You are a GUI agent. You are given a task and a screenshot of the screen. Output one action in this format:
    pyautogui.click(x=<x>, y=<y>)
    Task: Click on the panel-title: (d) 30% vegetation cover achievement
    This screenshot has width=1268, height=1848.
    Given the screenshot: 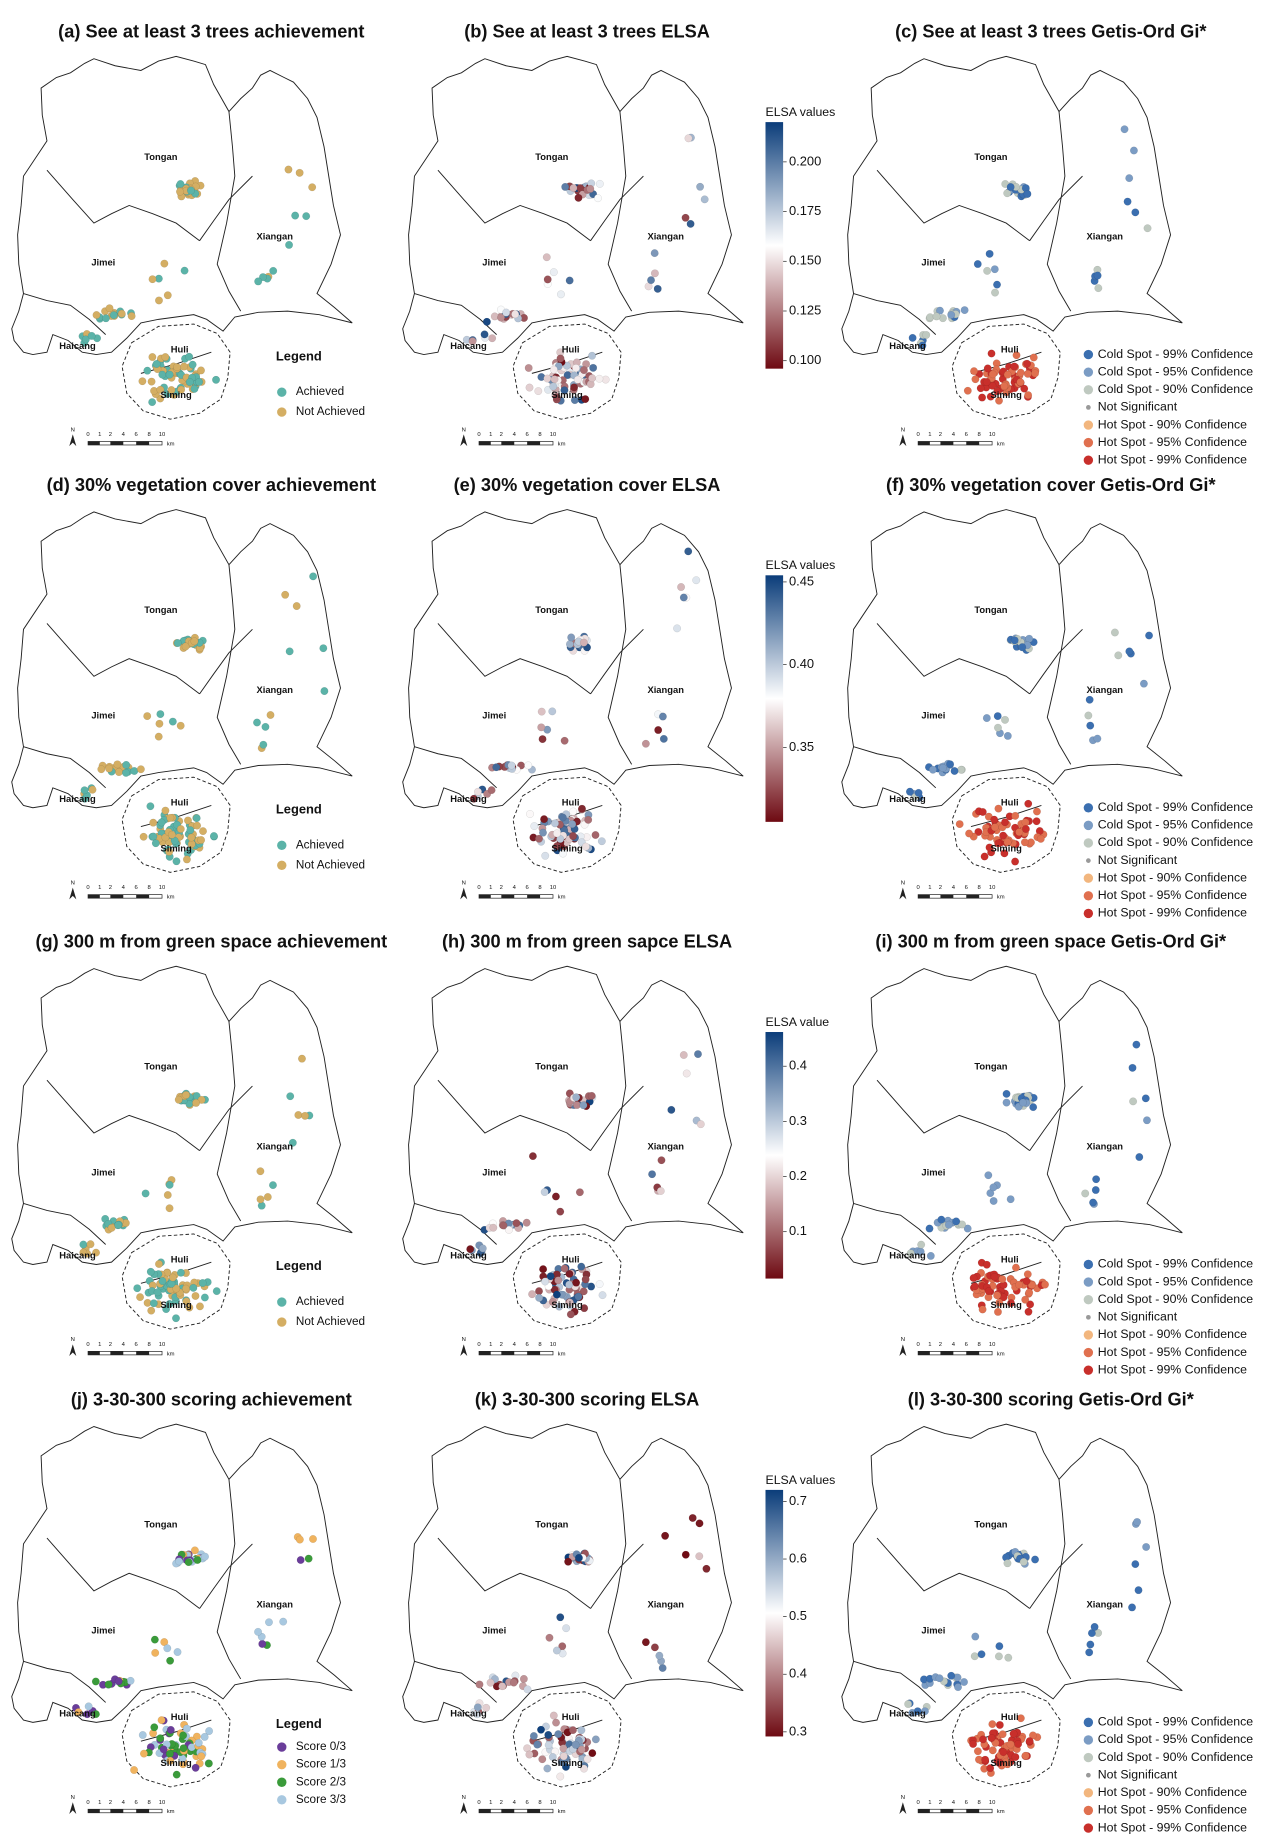 What is the action you would take?
    pyautogui.click(x=212, y=485)
    